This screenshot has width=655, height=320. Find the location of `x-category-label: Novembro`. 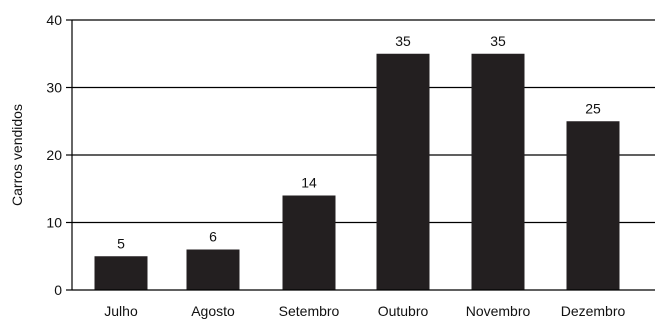

x-category-label: Novembro is located at coordinates (498, 311).